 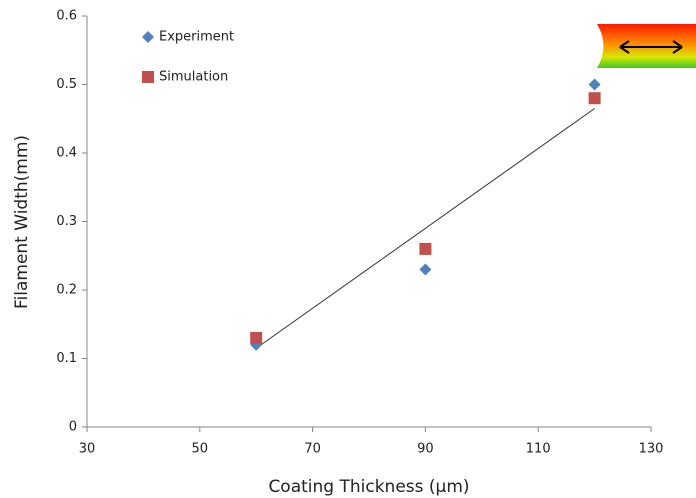 I want to click on x-axis-title: Coating Thickness (μm), so click(x=368, y=487).